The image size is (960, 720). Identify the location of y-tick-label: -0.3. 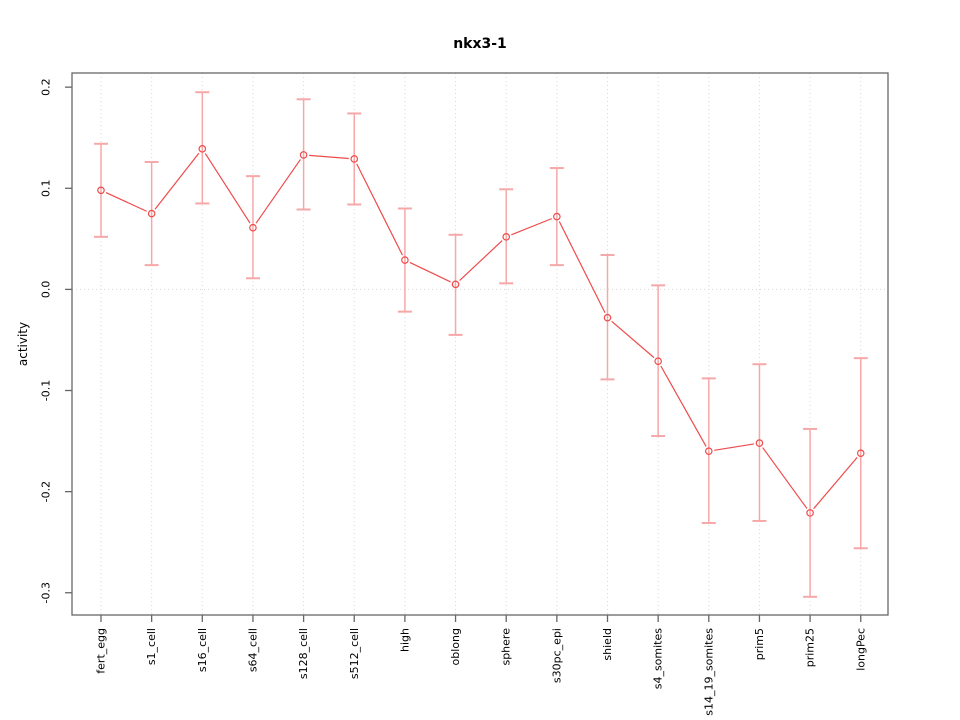
(46, 592).